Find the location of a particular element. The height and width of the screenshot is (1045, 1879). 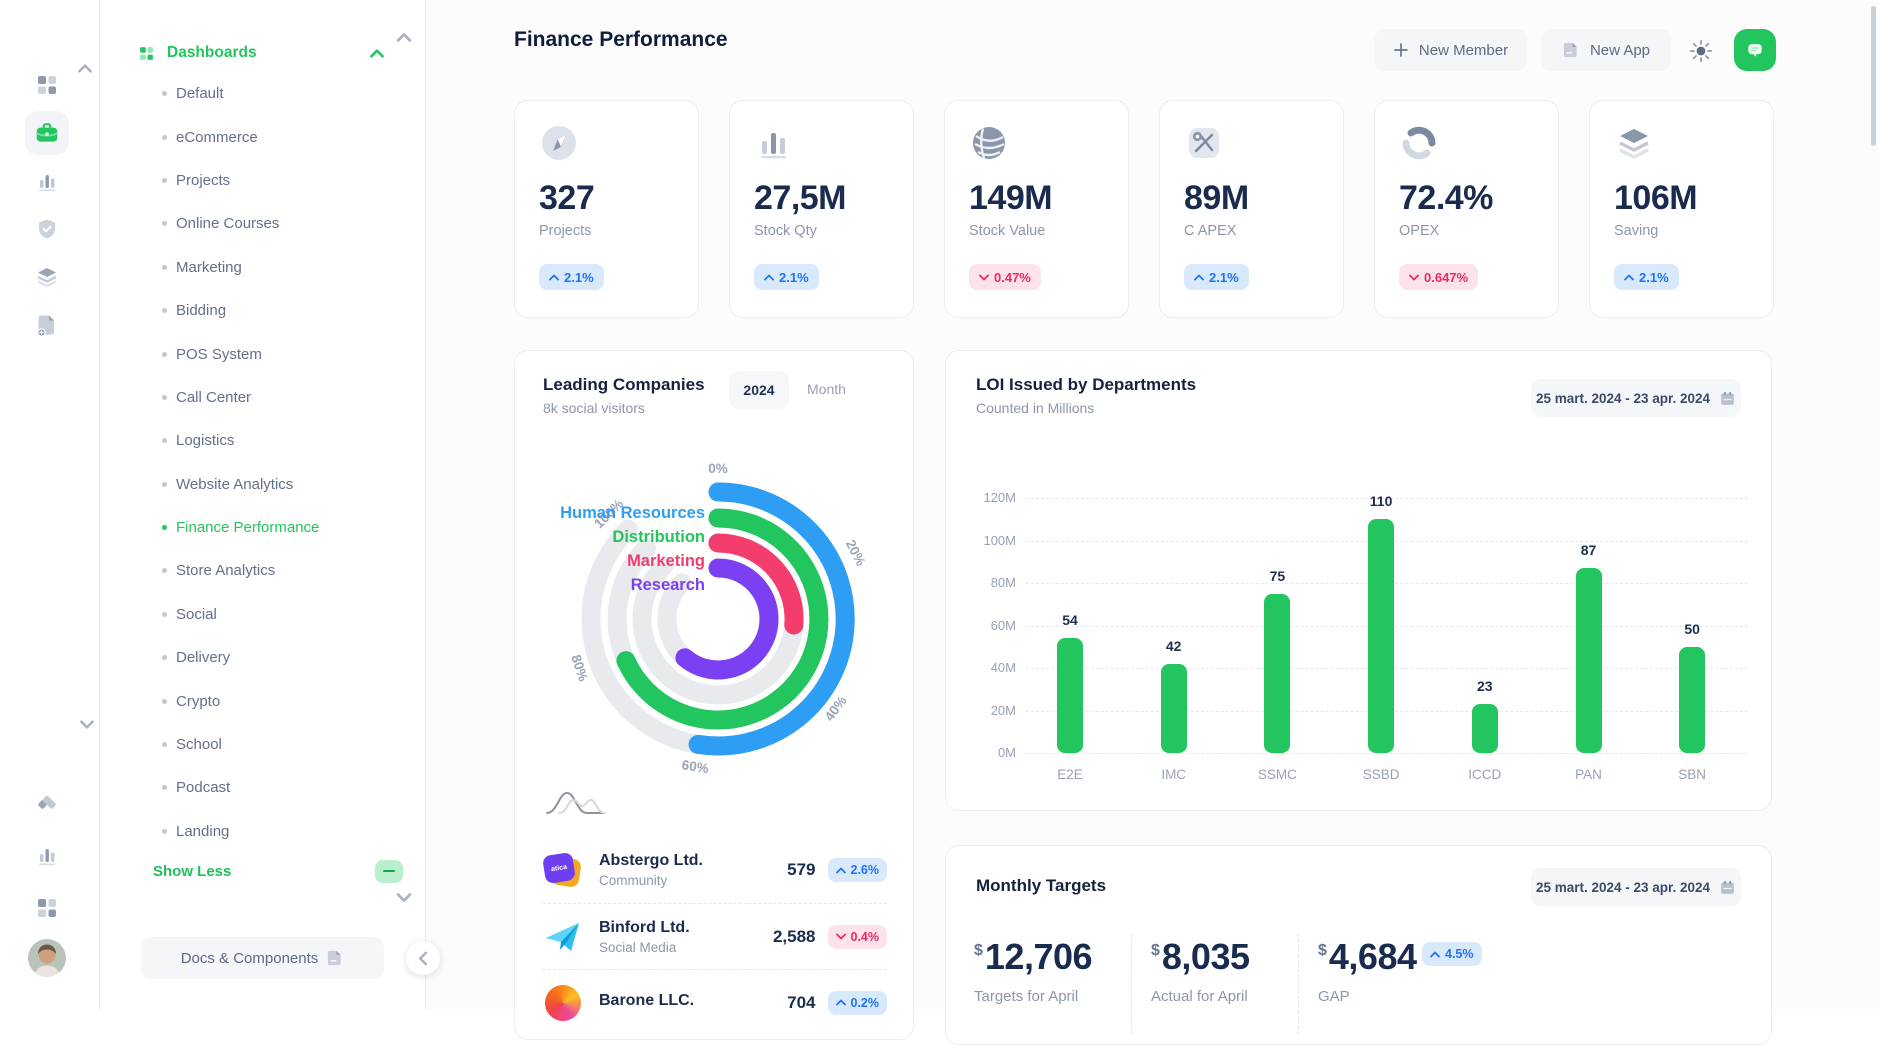

sidebar-item-website-analytics: Website Analytics is located at coordinates (263, 484).